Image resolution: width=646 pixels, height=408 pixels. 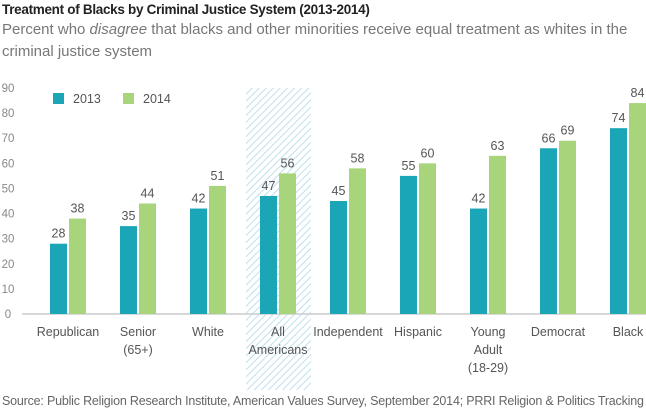 I want to click on data-label: 51, so click(x=218, y=176).